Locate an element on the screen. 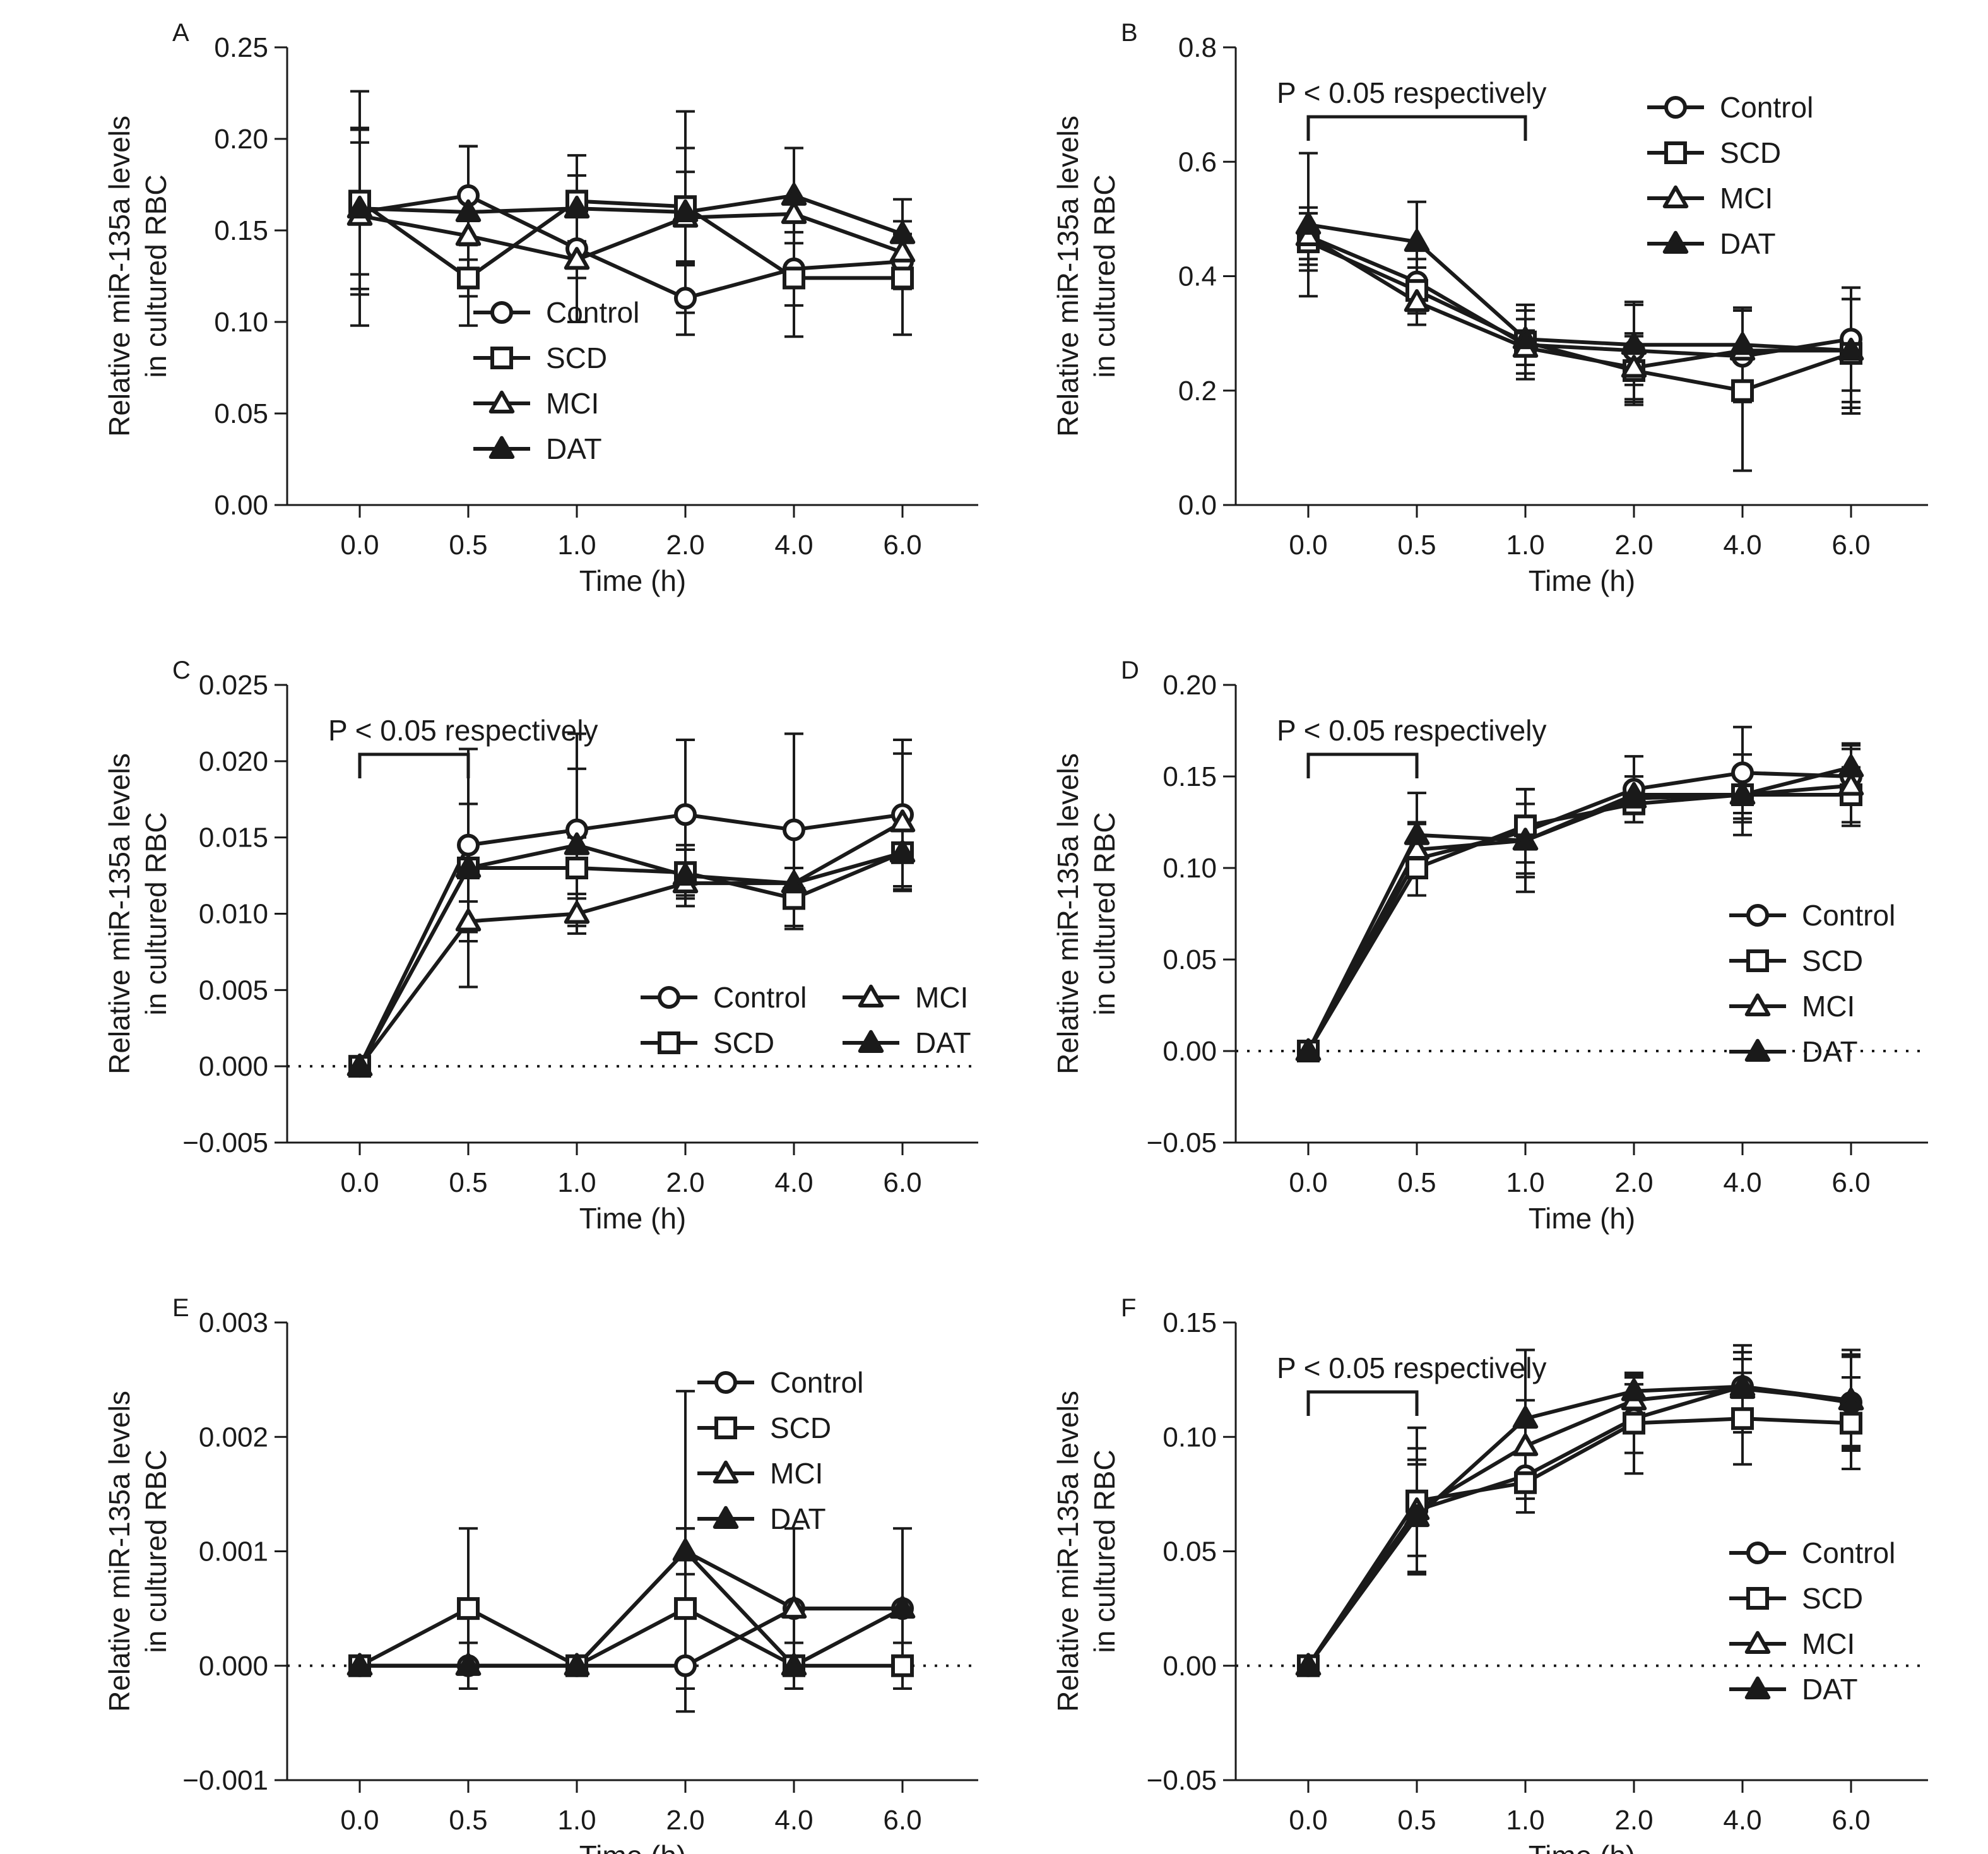 The image size is (1988, 1854). y-axis-title-line1: Relative miR-135a levels is located at coordinates (1067, 277).